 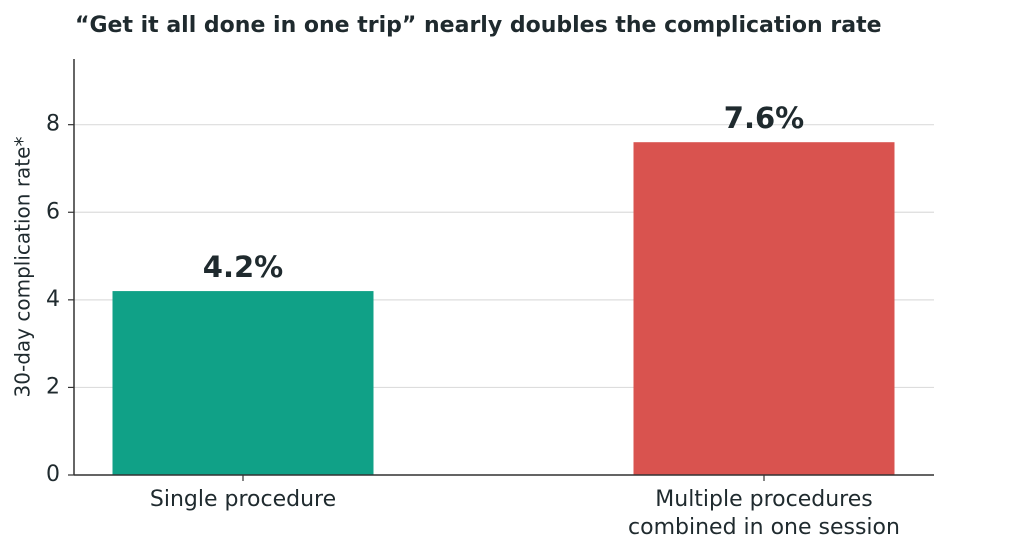 What do you see at coordinates (243, 383) in the screenshot?
I see `bar` at bounding box center [243, 383].